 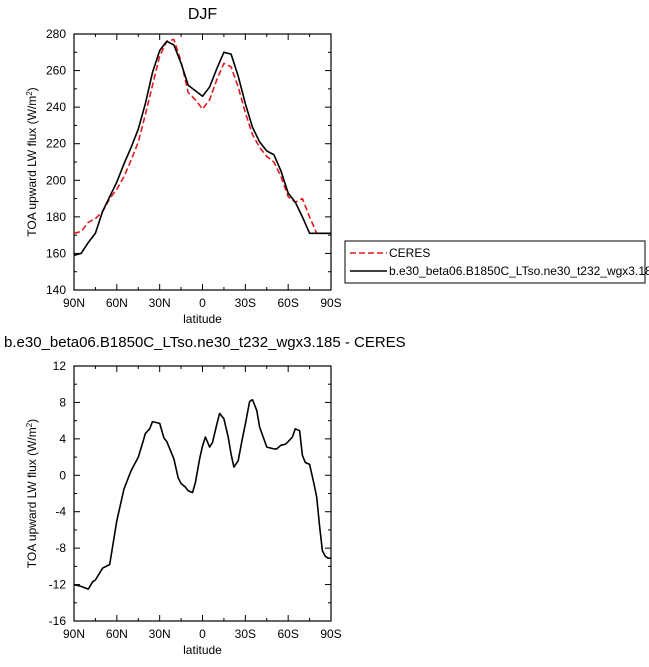 What do you see at coordinates (56, 34) in the screenshot?
I see `top-chart-y-tick-label: 280` at bounding box center [56, 34].